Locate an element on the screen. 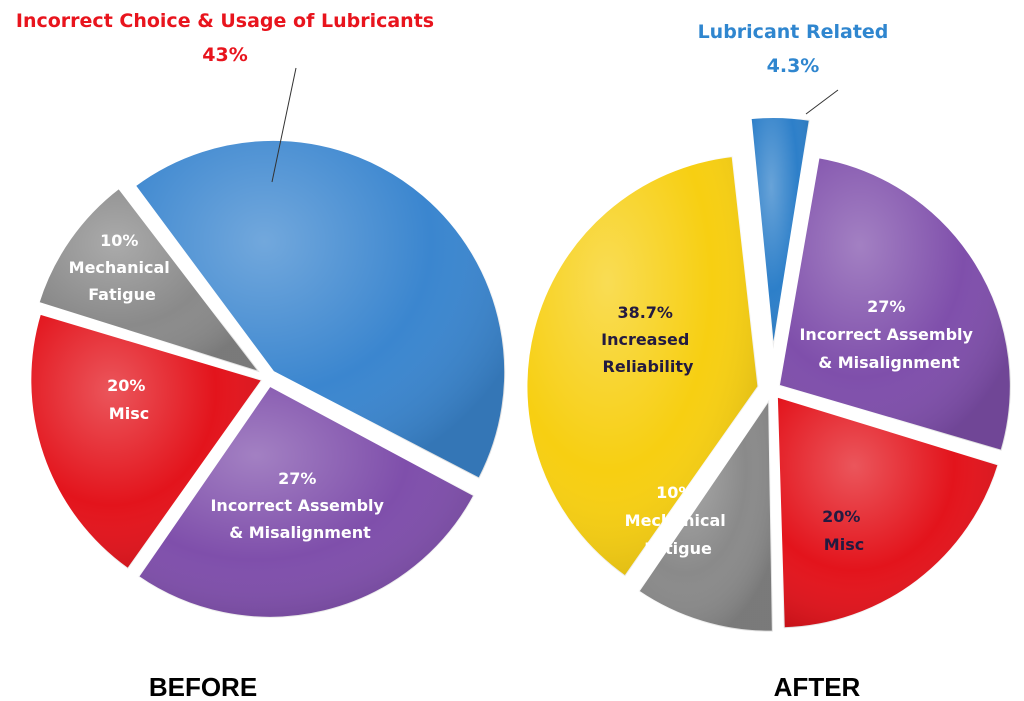 The image size is (1024, 701). after-fatigue-line1: Mechanical is located at coordinates (675, 520).